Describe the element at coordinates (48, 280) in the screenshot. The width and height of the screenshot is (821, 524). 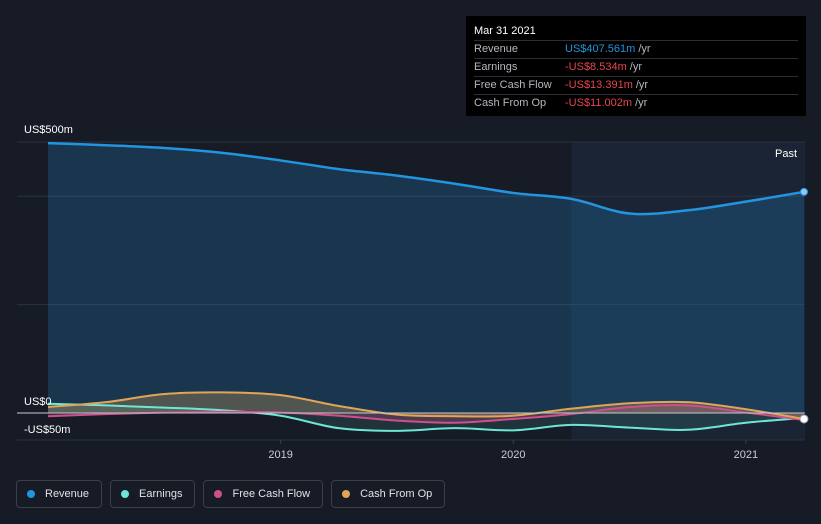
I see `y-axis-labels: US$500m US$0 -US$50m` at that location.